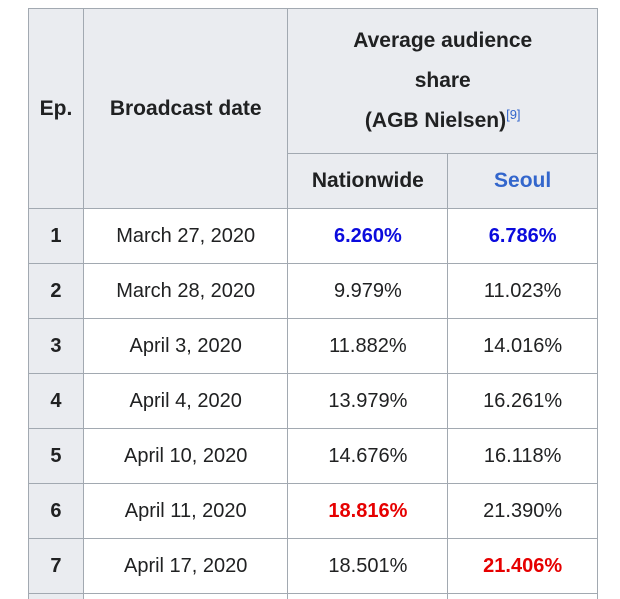 The height and width of the screenshot is (599, 620). I want to click on header-ep: Ep., so click(56, 108).